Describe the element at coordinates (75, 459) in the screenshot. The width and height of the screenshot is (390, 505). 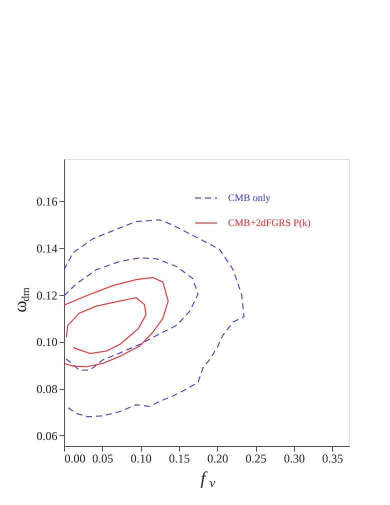
I see `x-tick-label: 0.00` at that location.